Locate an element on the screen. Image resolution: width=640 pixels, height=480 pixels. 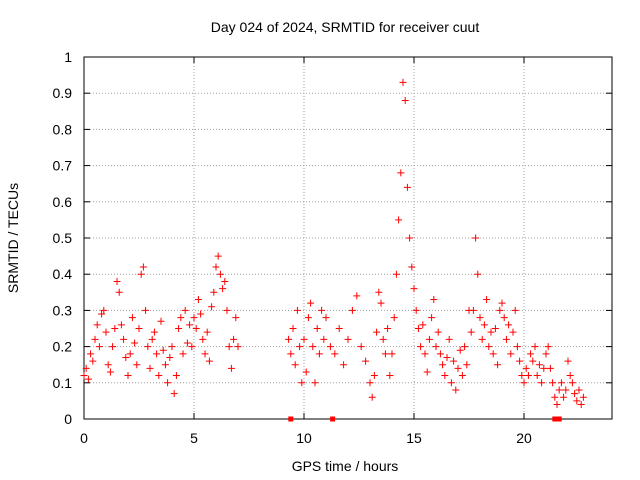
y-tick-label: 0 is located at coordinates (68, 419).